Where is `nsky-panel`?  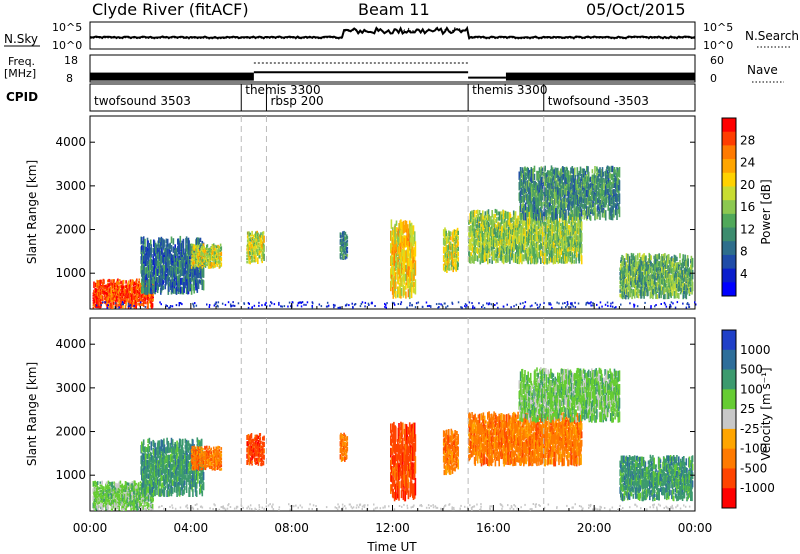
nsky-panel is located at coordinates (392, 35).